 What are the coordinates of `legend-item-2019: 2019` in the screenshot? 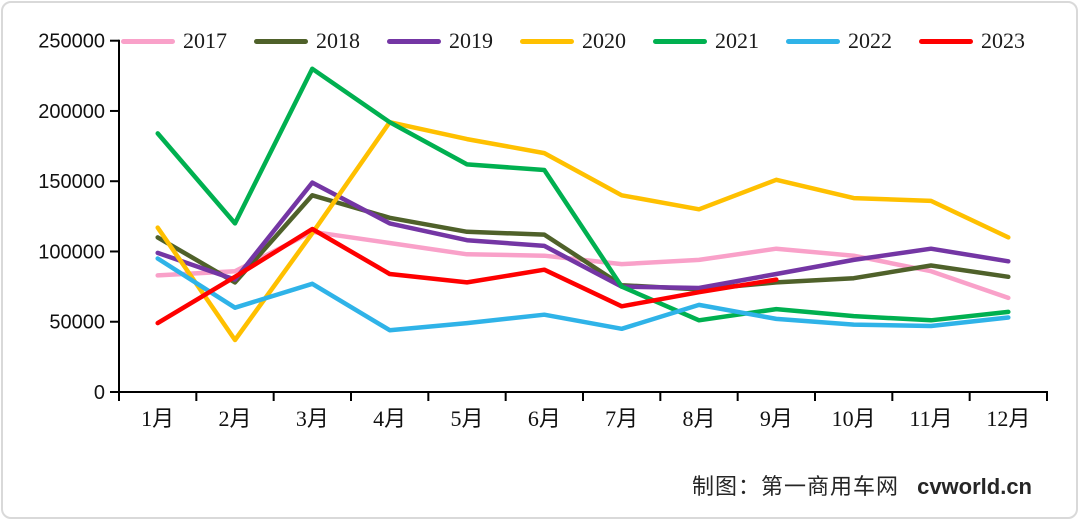 It's located at (440, 41).